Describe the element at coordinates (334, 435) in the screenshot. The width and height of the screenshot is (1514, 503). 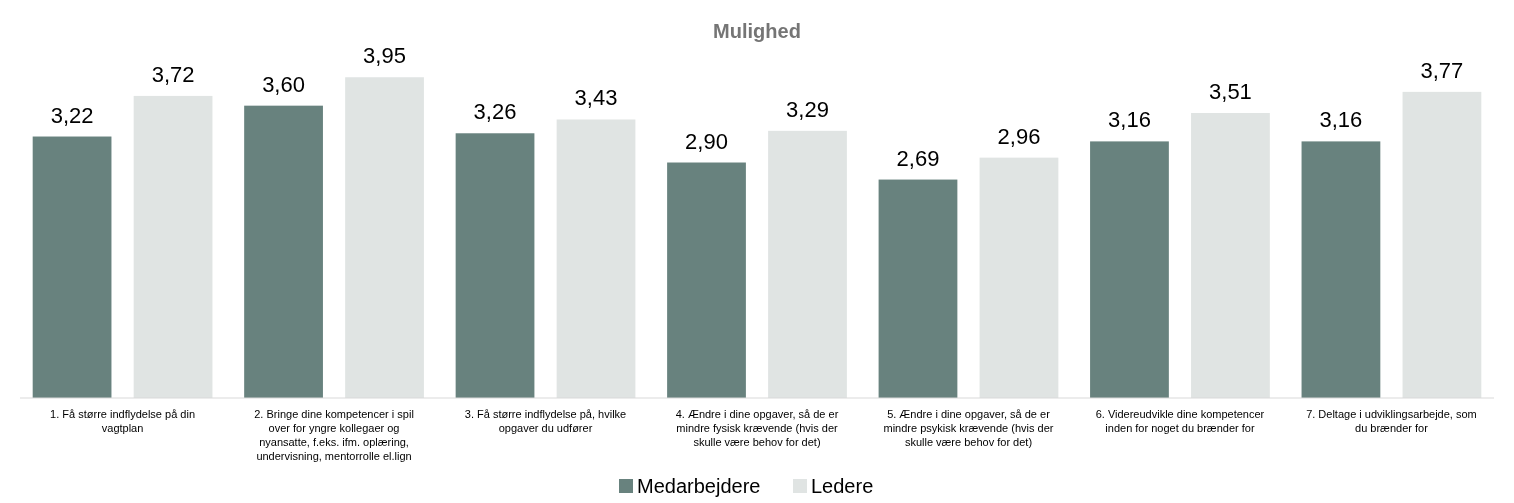
I see `x-tick-label: 2. Bringe dine kompetencer i spil over for yngre kollegaer og nyansatte, f.eks. ifm. oplæring, undervisning, mentorrolle el.lign` at that location.